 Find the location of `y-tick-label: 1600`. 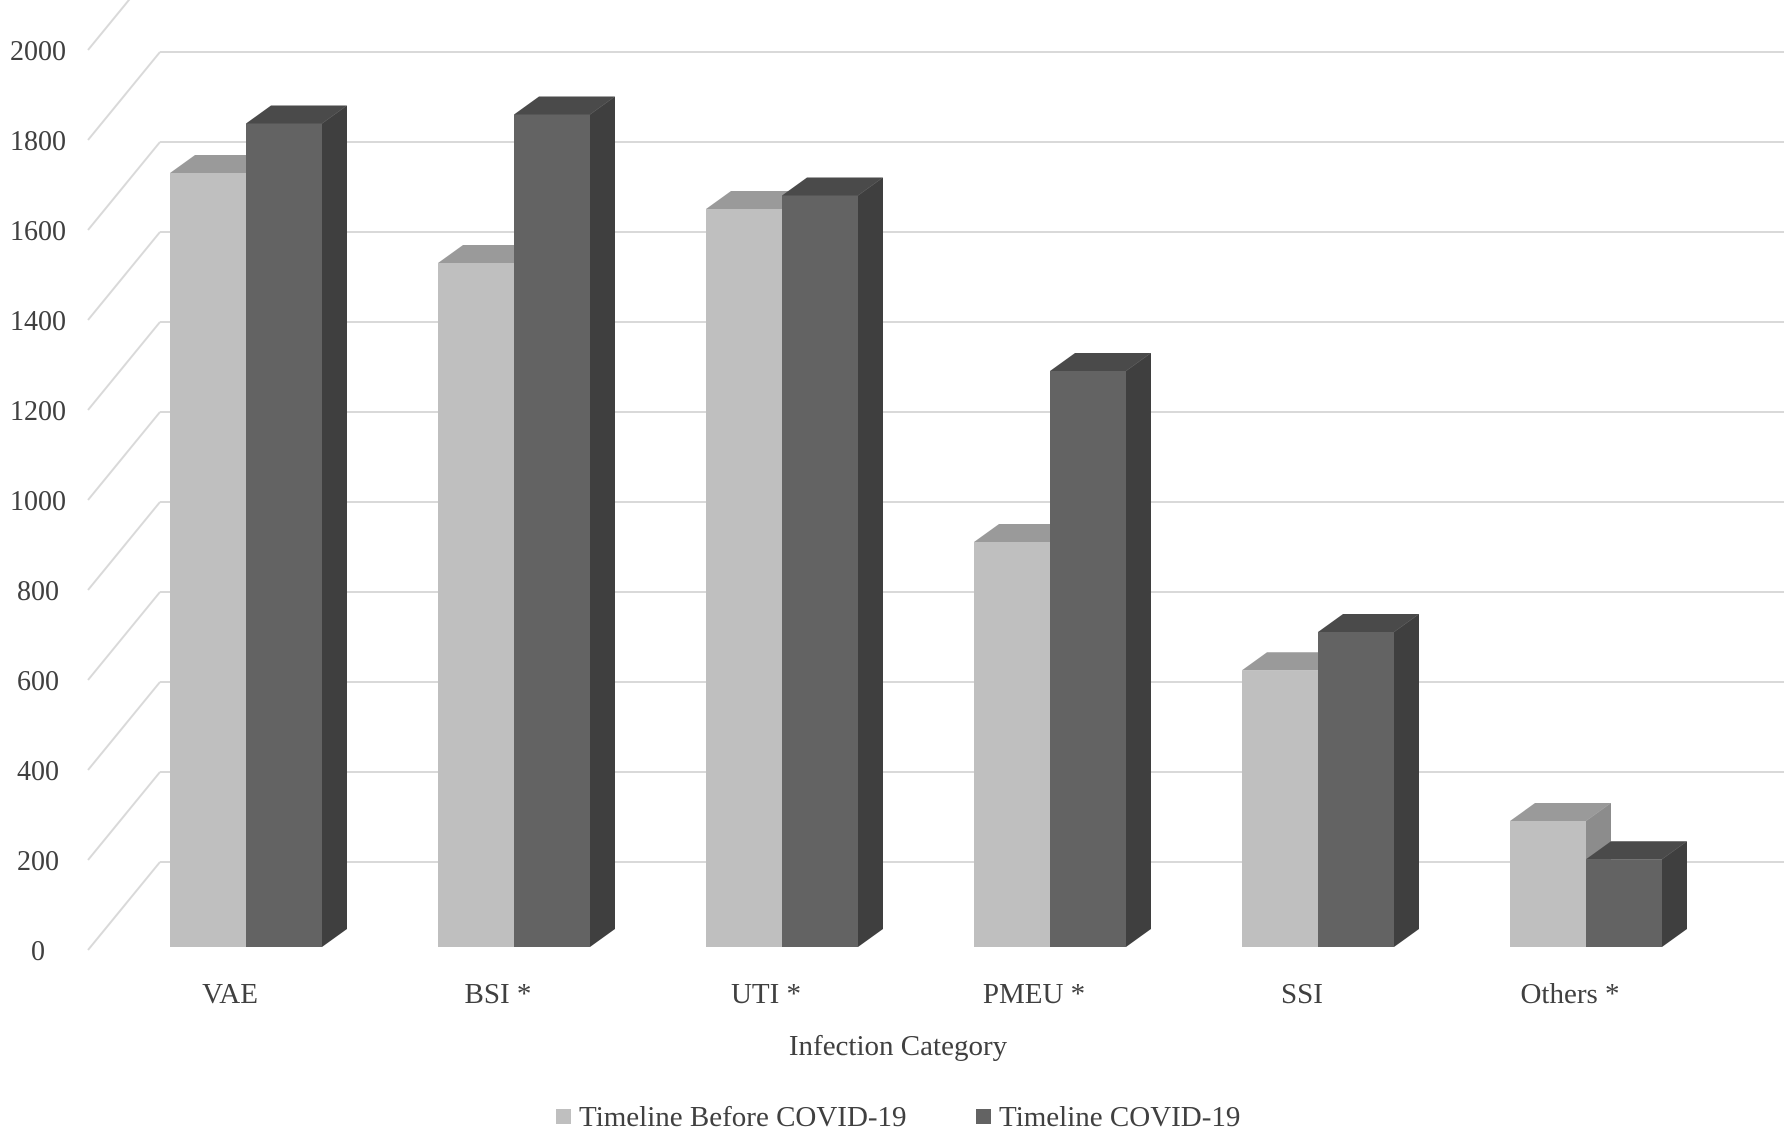

y-tick-label: 1600 is located at coordinates (38, 231).